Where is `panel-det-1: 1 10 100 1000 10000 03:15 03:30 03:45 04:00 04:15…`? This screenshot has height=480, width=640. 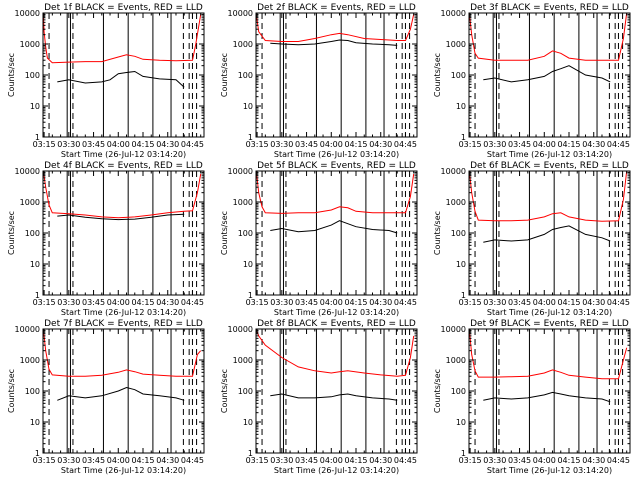
panel-det-1: 1 10 100 1000 10000 03:15 03:30 03:45 04:00 04:15… is located at coordinates (106, 81).